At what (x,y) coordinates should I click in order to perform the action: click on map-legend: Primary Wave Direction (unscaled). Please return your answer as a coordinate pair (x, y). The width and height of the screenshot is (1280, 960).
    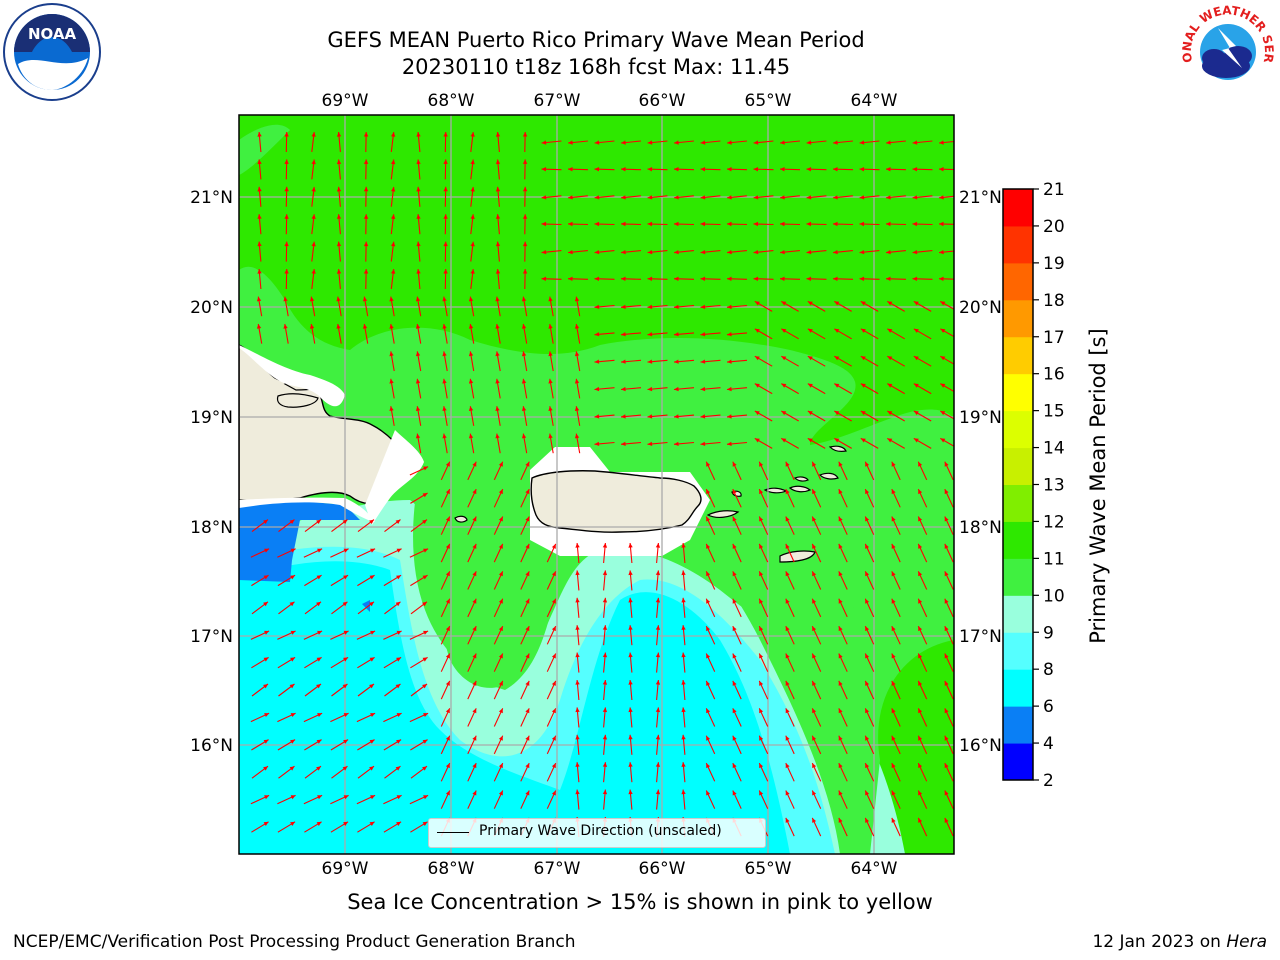
    Looking at the image, I should click on (597, 833).